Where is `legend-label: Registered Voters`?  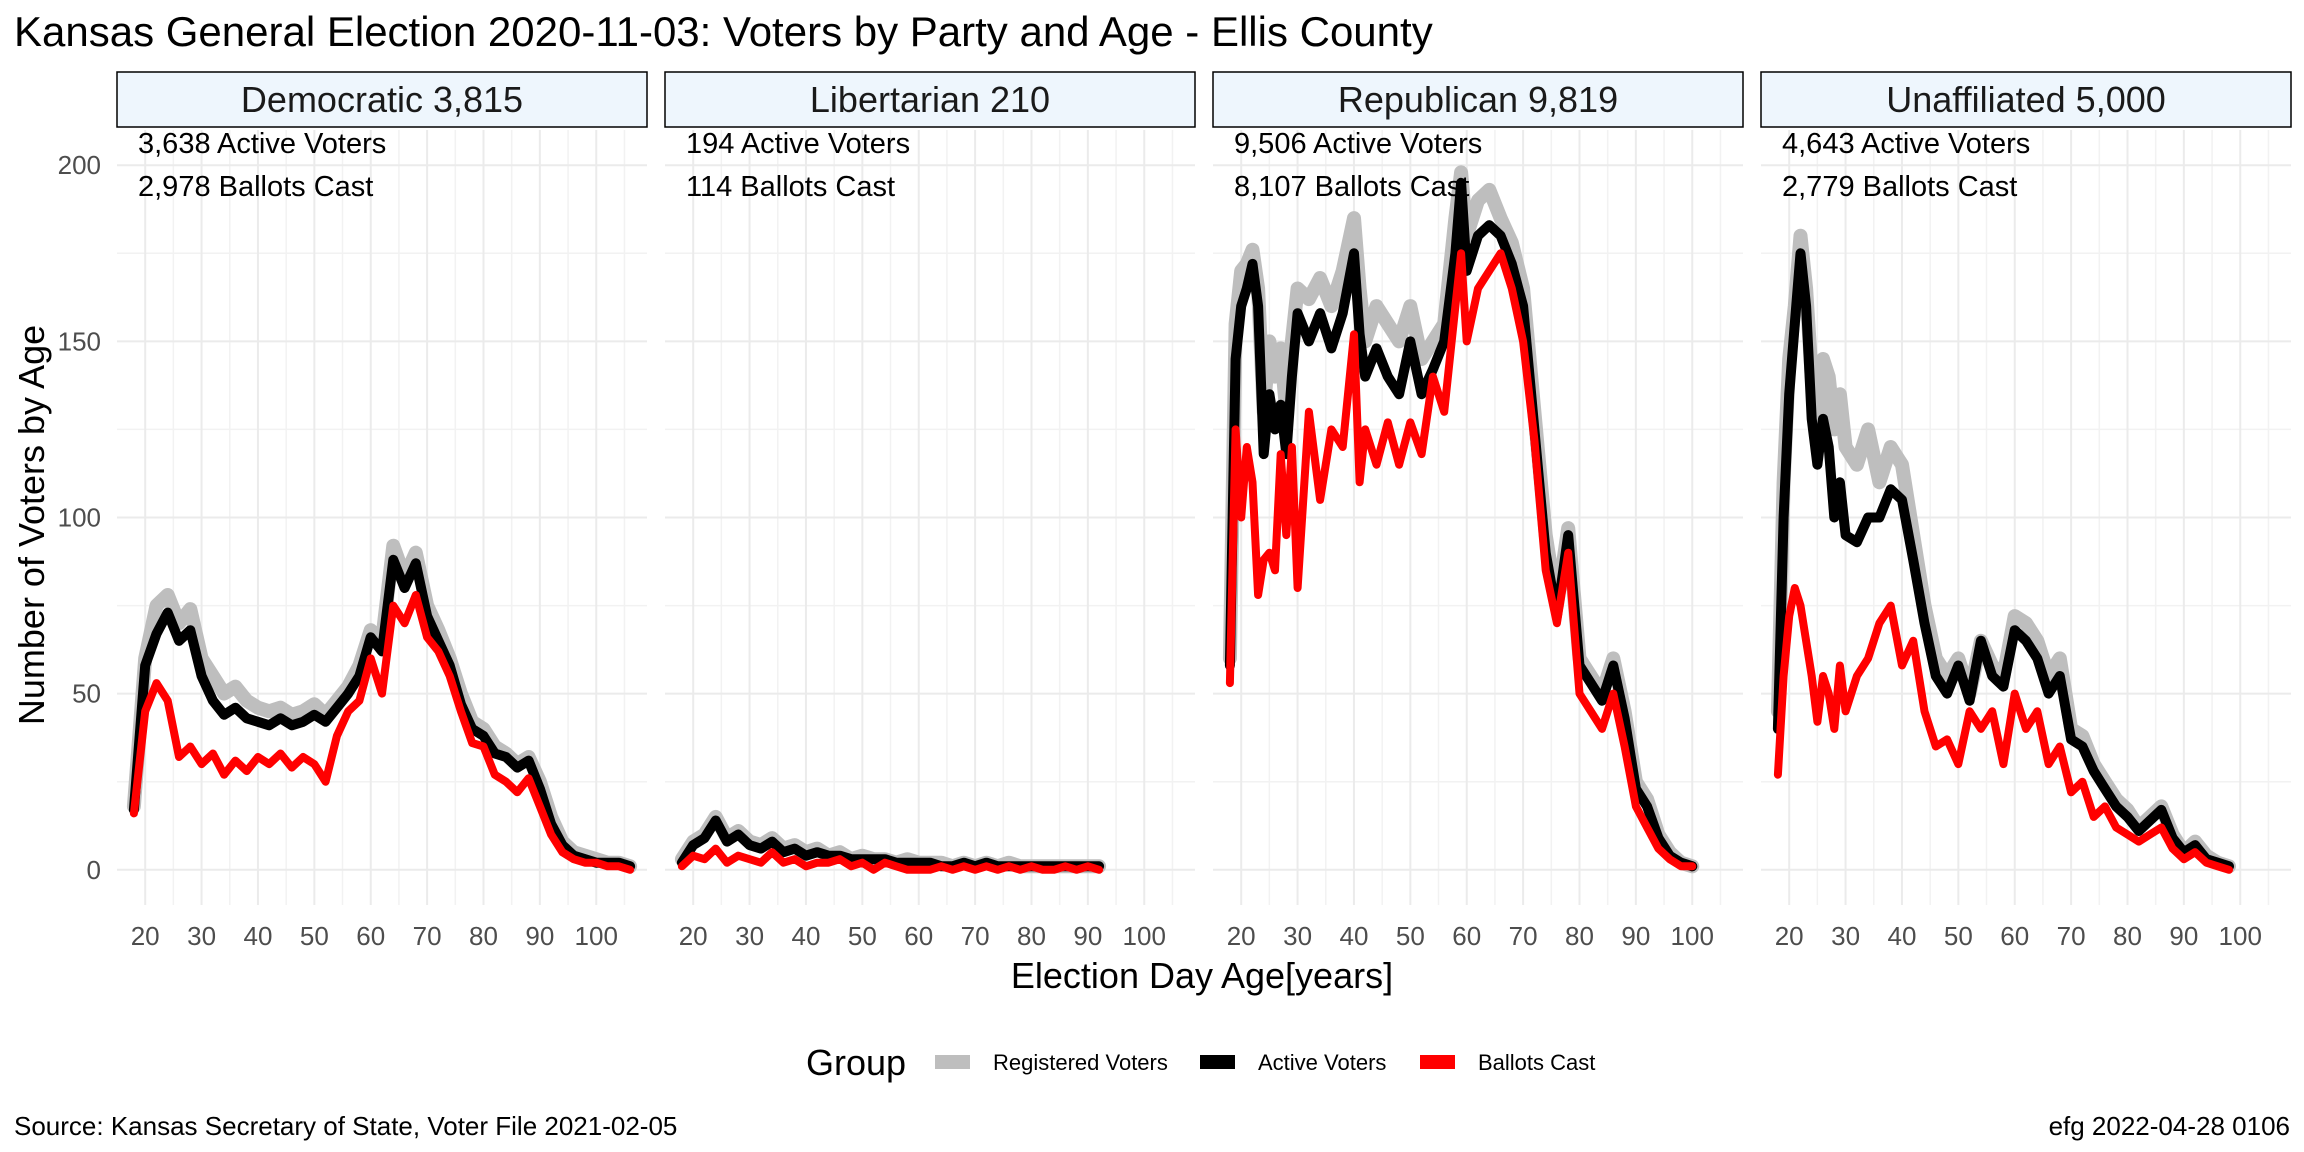 legend-label: Registered Voters is located at coordinates (1080, 1062).